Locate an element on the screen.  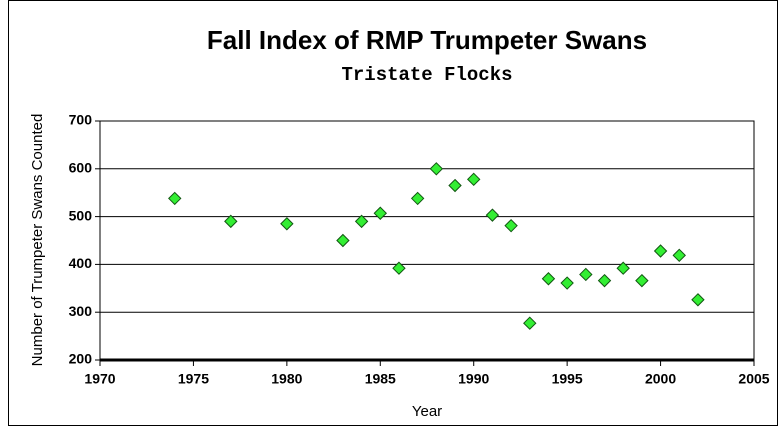
y-tick-label: 600 is located at coordinates (81, 168).